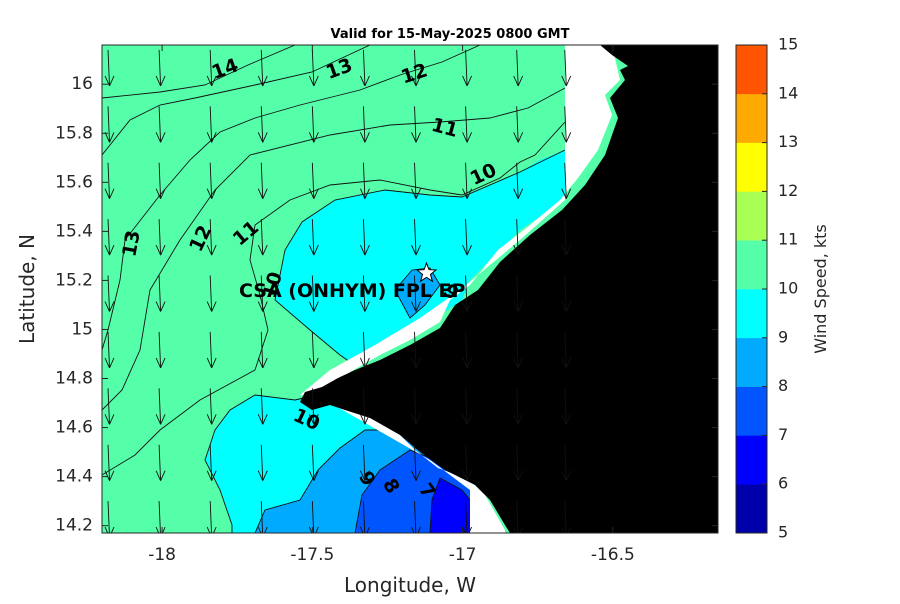  I want to click on station-name: CSA (ONHYM) FPL EP, so click(352, 291).